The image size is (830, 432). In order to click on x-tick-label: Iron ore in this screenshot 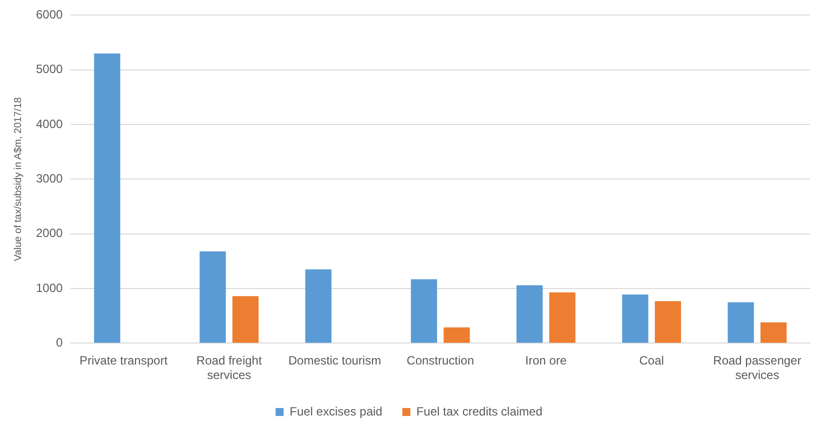, I will do `click(546, 361)`.